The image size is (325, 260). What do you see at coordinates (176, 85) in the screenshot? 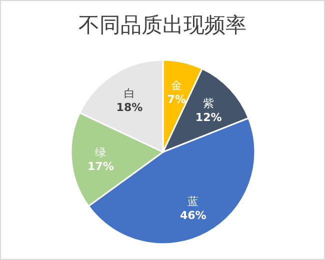
I see `slice-label: 金` at bounding box center [176, 85].